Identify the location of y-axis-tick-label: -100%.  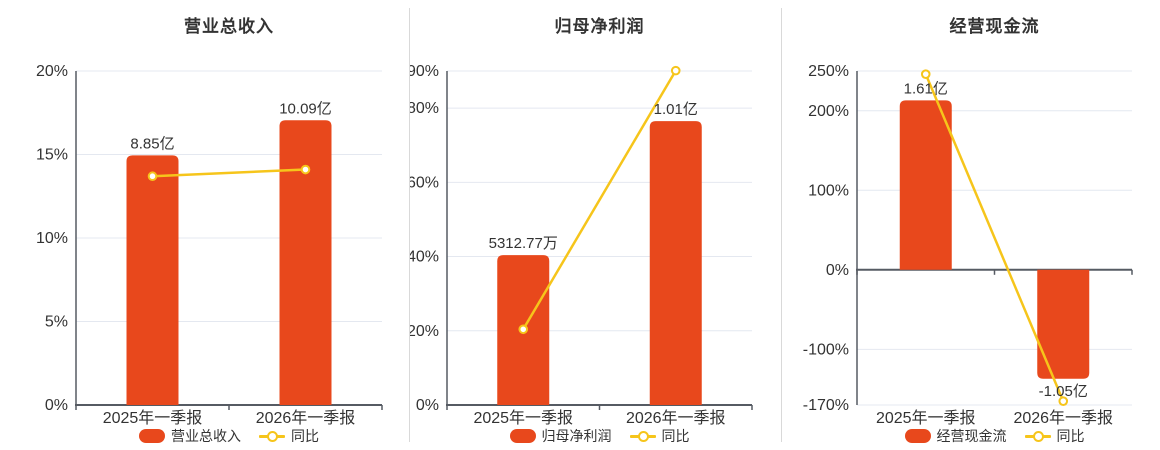
(826, 349).